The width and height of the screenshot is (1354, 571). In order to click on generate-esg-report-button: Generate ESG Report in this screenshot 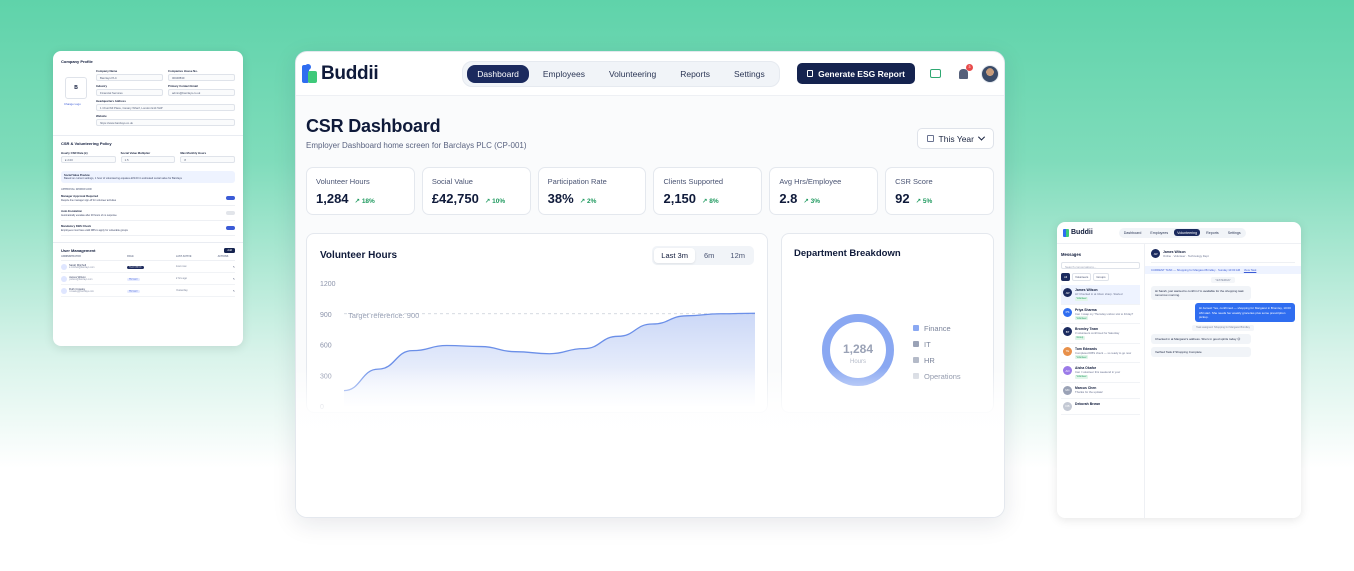, I will do `click(856, 73)`.